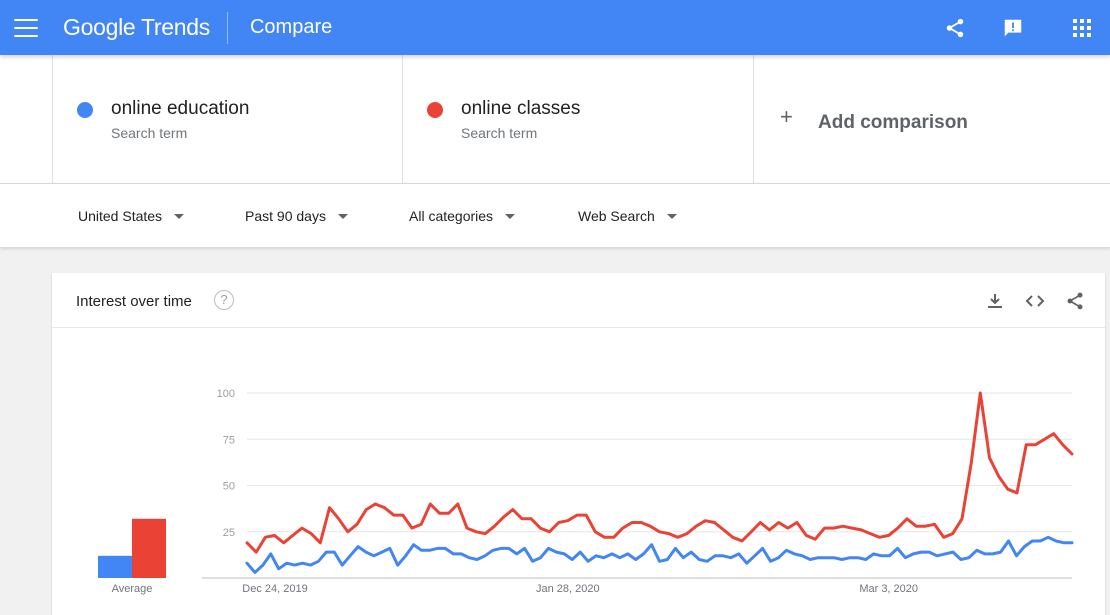 The height and width of the screenshot is (615, 1110). I want to click on embed-code-icon, so click(1035, 301).